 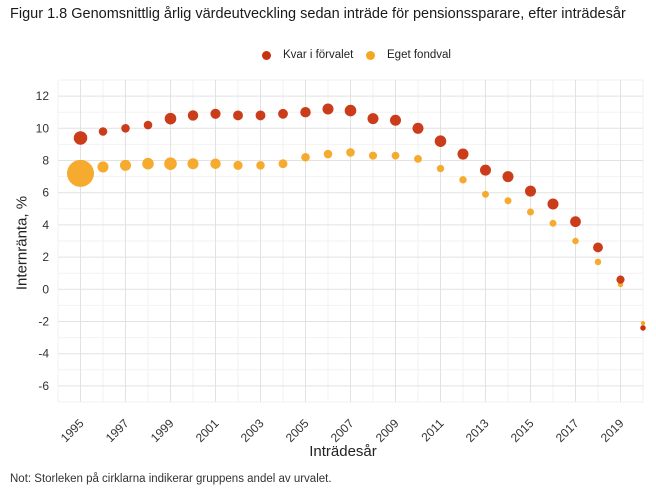 I want to click on x-tick-label: 2003, so click(x=252, y=430).